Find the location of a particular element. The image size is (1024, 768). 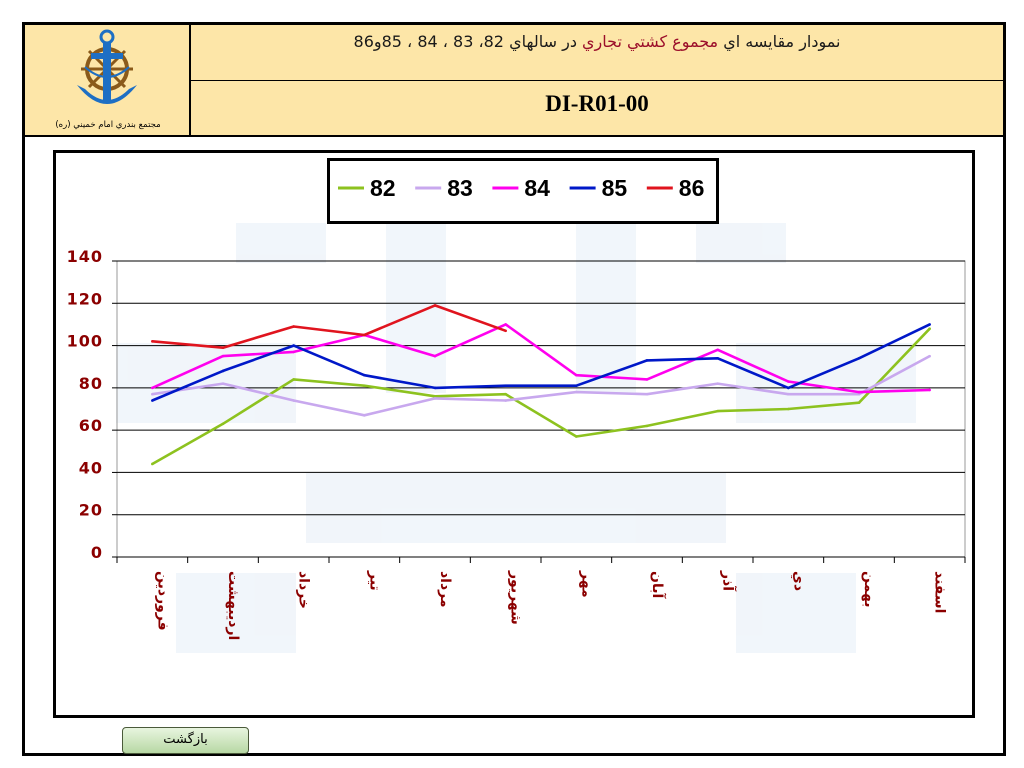

legend-label-83: 83 is located at coordinates (460, 188).